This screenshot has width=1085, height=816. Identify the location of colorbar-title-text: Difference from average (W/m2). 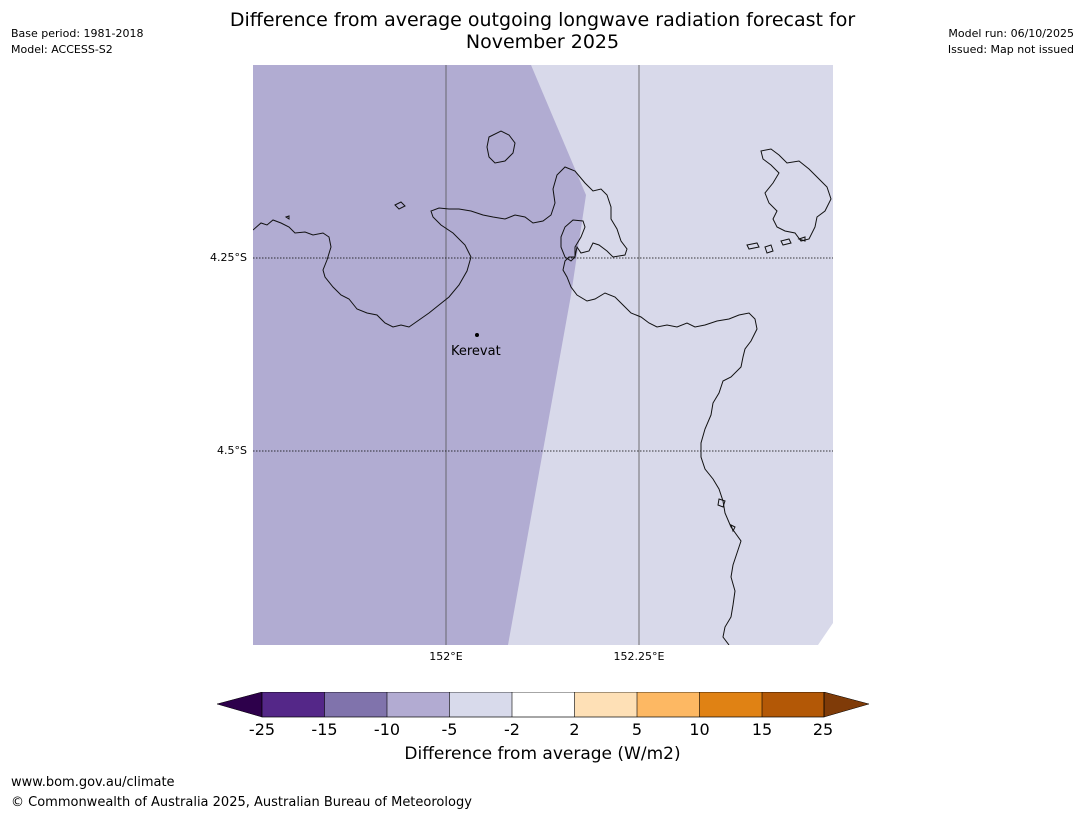
(542, 754).